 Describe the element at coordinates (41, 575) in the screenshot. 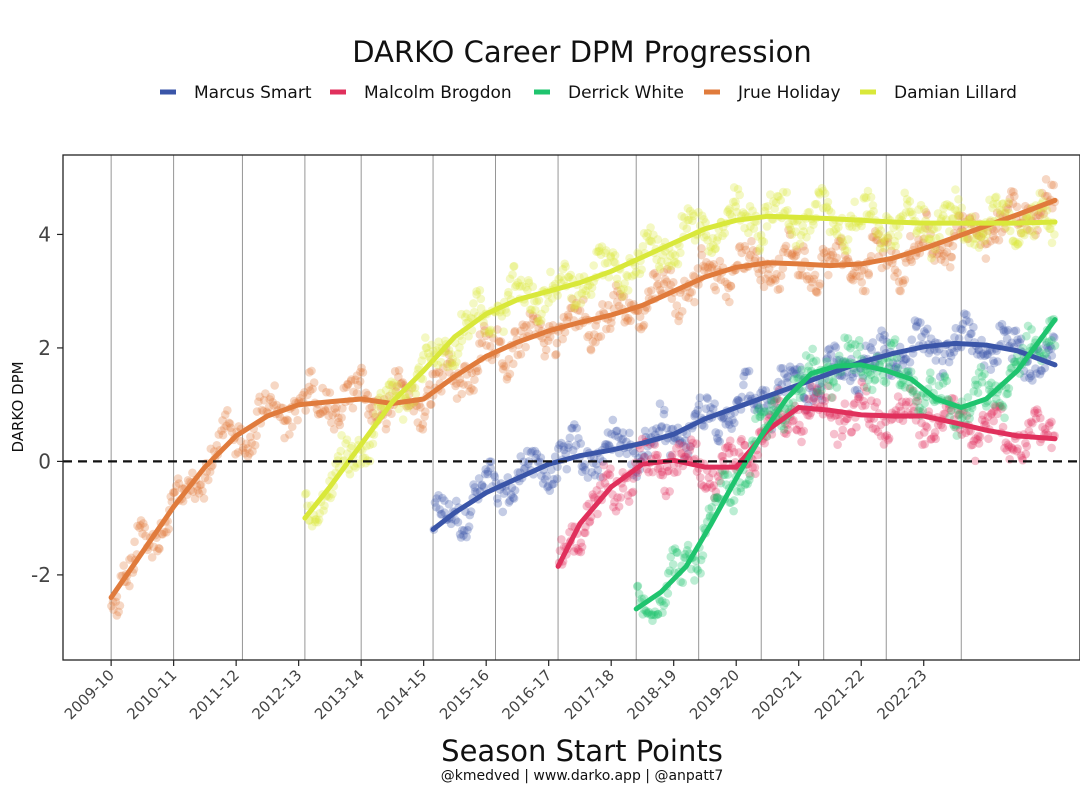

I see `y-tick-label: -2` at that location.